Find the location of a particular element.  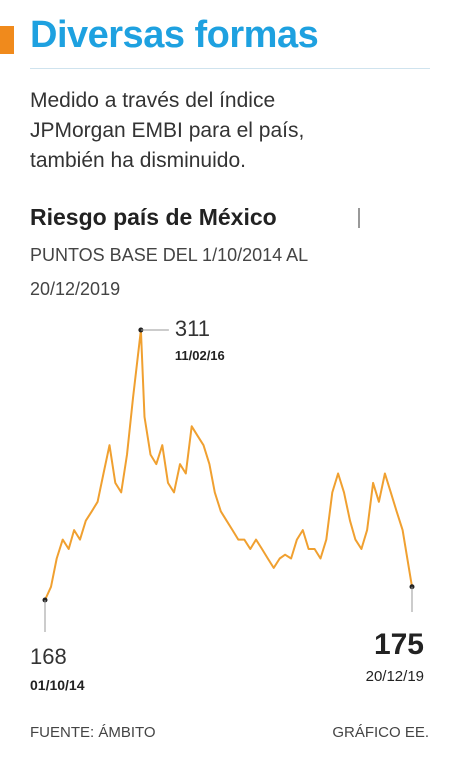

value-label: 175 is located at coordinates (399, 644).